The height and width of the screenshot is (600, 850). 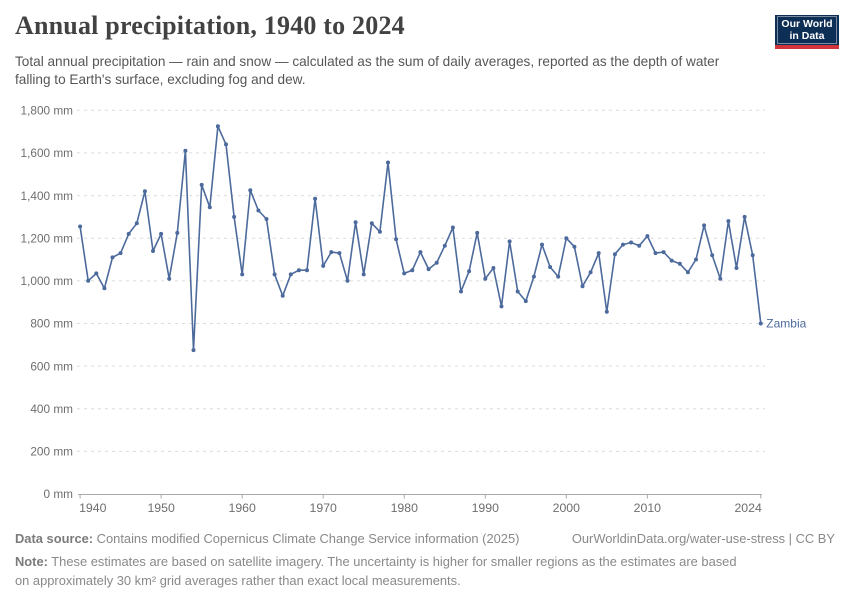 I want to click on x-tick-label: 1950, so click(x=161, y=508).